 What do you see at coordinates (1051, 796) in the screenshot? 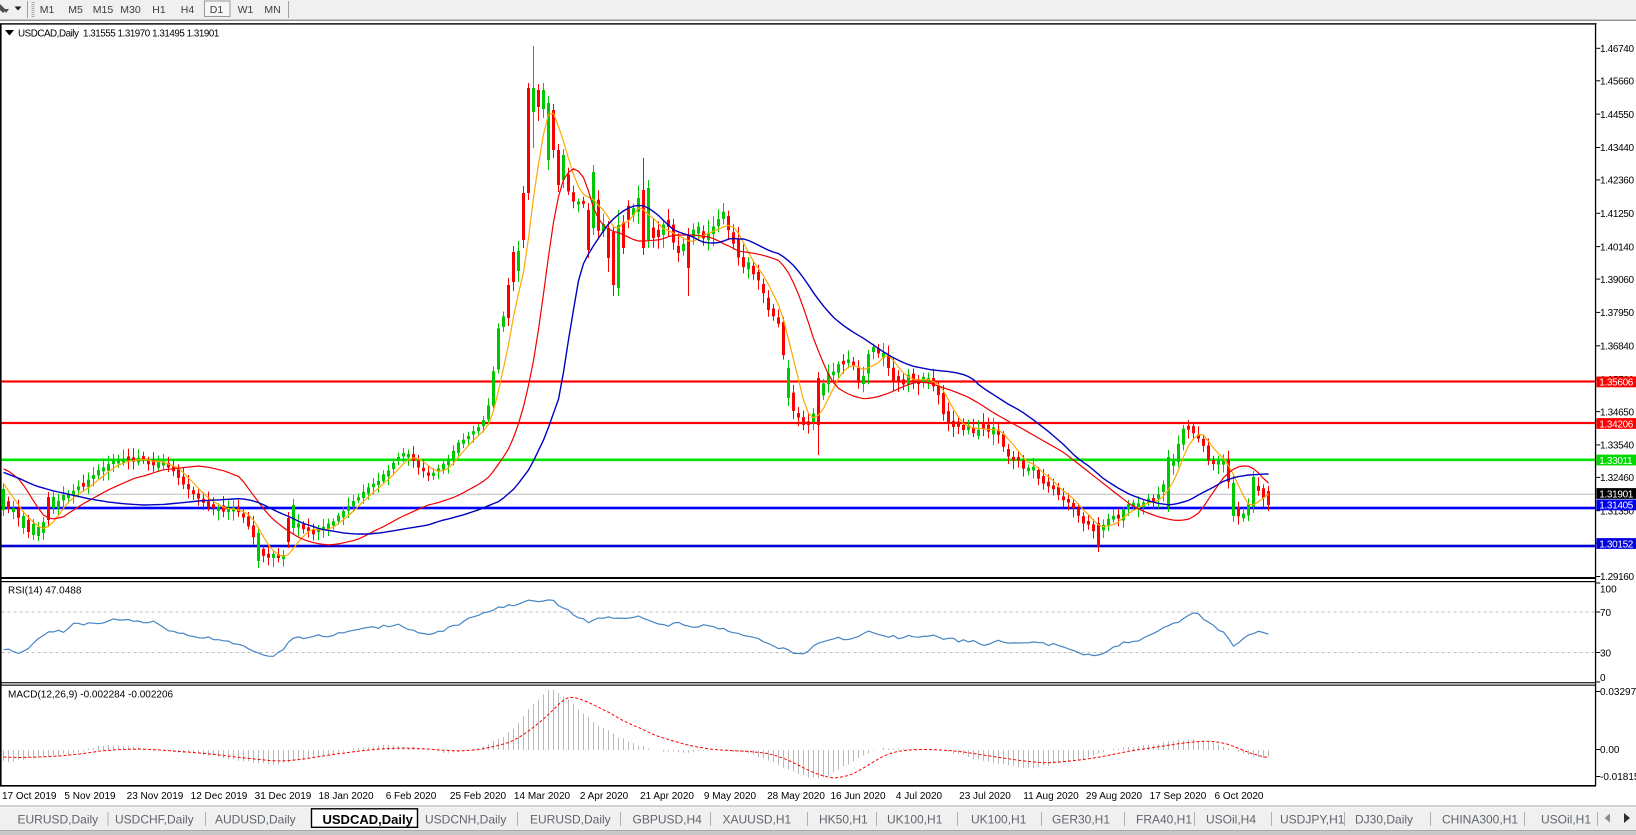
I see `svg-text: 11 Aug 2020` at bounding box center [1051, 796].